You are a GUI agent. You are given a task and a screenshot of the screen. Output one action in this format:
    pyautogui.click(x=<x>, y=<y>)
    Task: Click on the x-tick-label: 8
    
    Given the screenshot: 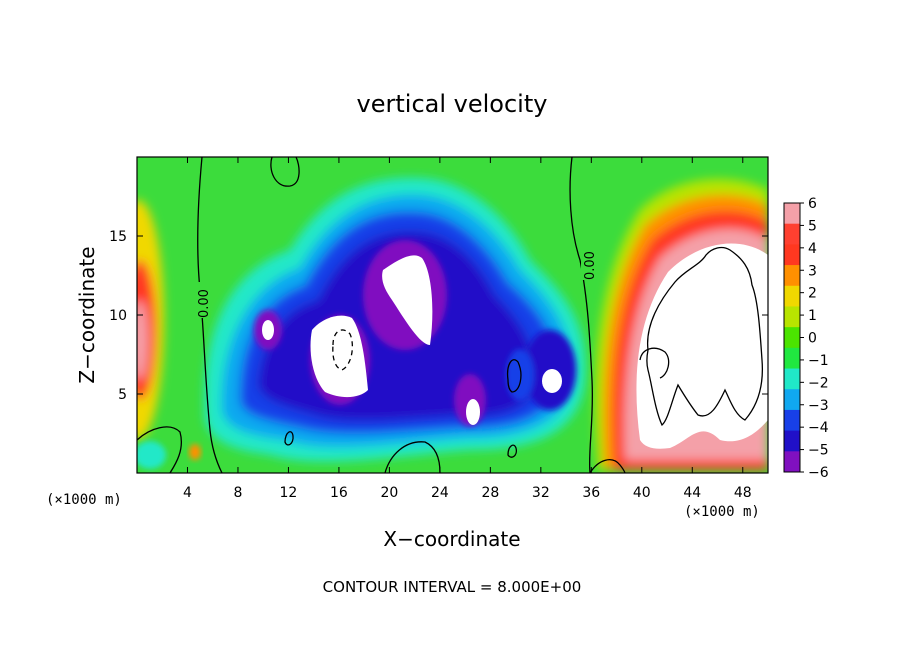 What is the action you would take?
    pyautogui.click(x=237, y=493)
    